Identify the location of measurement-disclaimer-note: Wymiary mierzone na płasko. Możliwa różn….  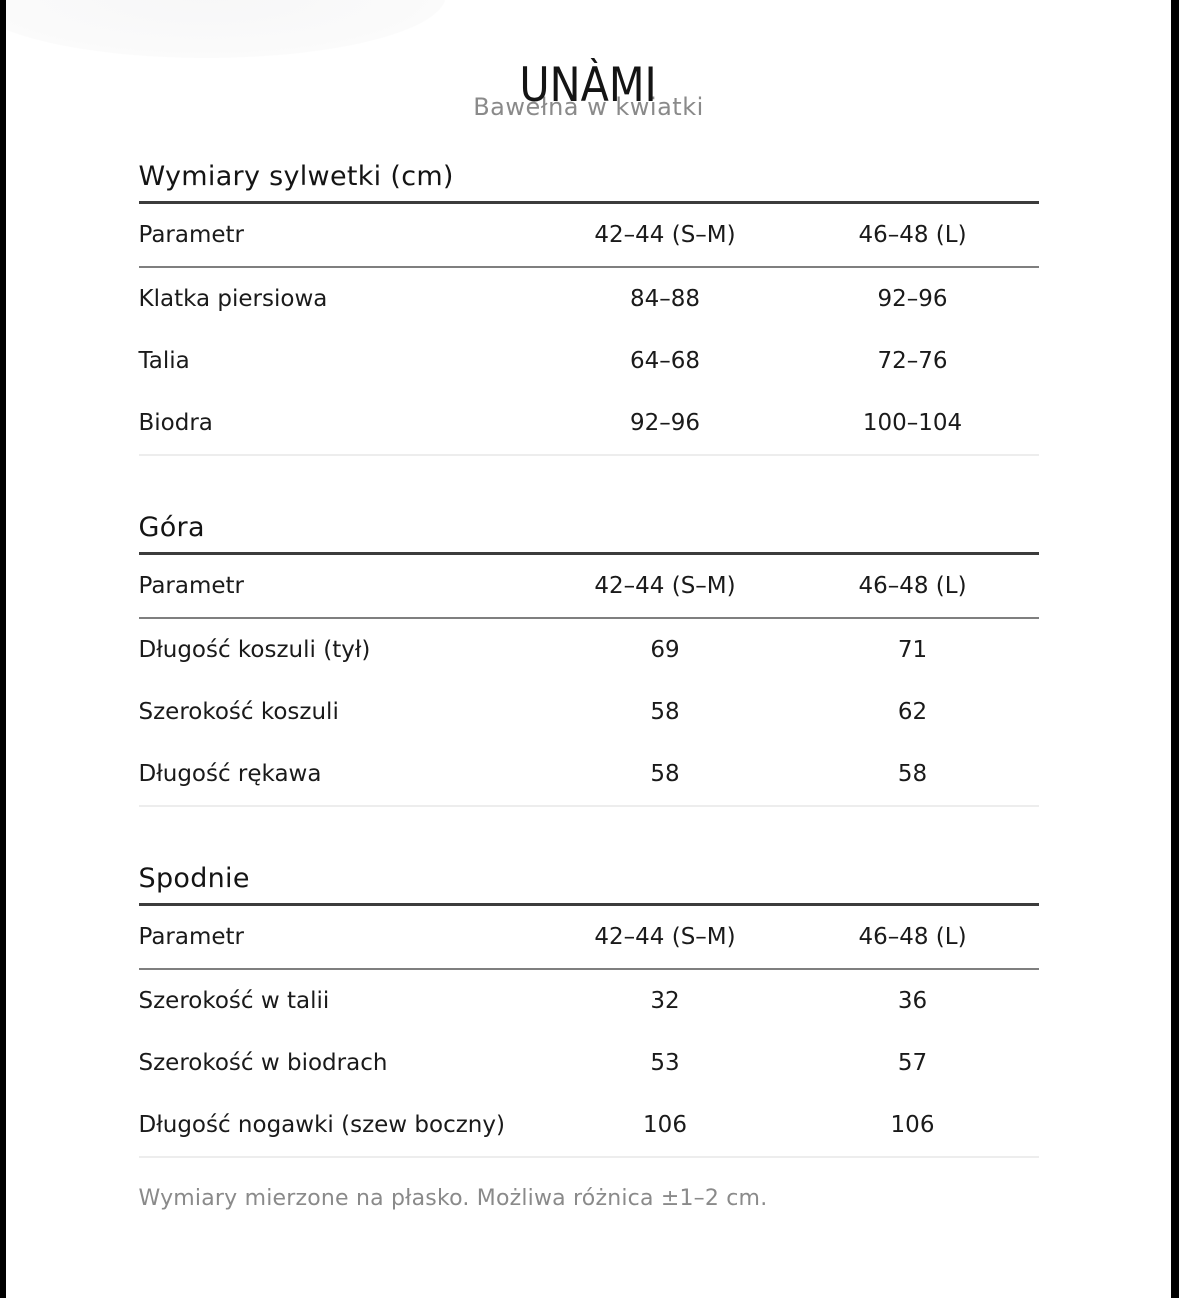
(453, 1198).